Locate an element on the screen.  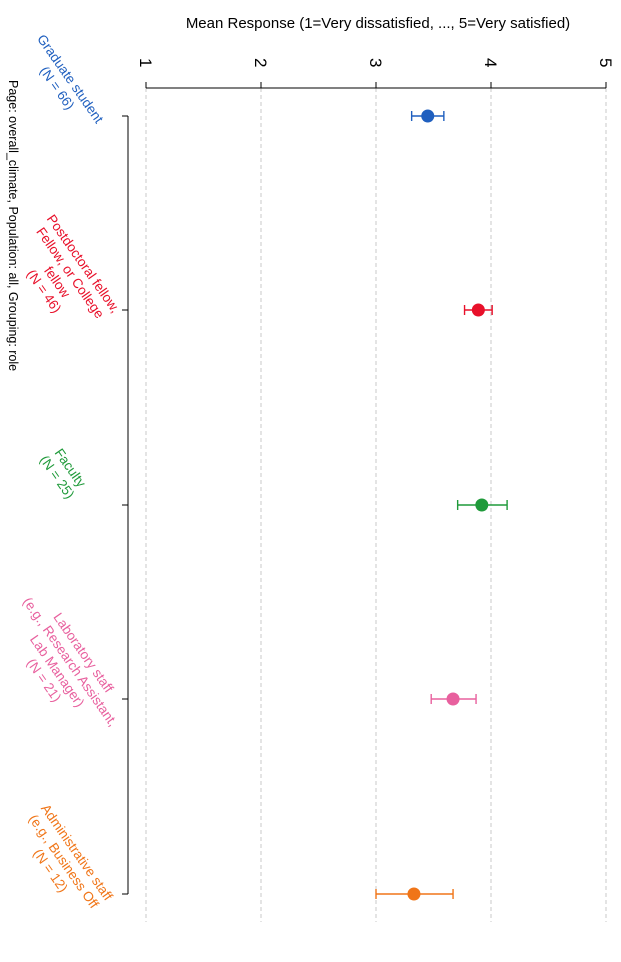
category-label: Faculty(N = 25) is located at coordinates (64, 472).